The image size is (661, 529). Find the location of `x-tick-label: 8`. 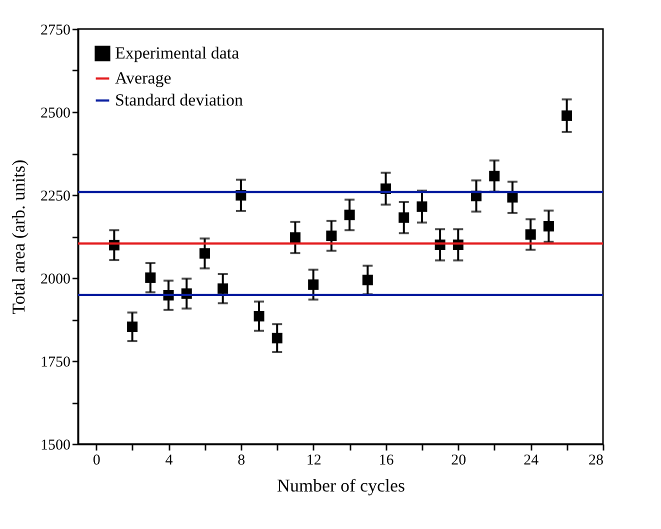

x-tick-label: 8 is located at coordinates (242, 460).